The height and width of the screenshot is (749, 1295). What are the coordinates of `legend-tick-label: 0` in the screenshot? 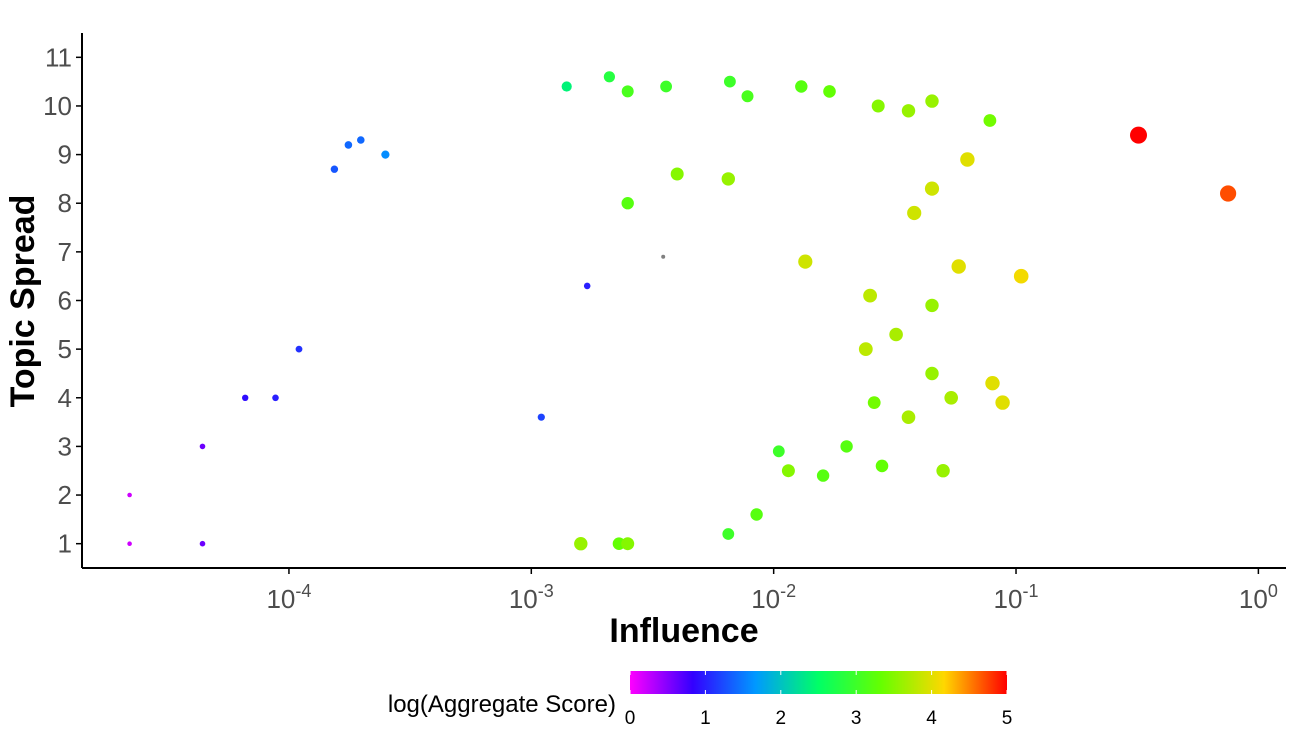 It's located at (630, 718).